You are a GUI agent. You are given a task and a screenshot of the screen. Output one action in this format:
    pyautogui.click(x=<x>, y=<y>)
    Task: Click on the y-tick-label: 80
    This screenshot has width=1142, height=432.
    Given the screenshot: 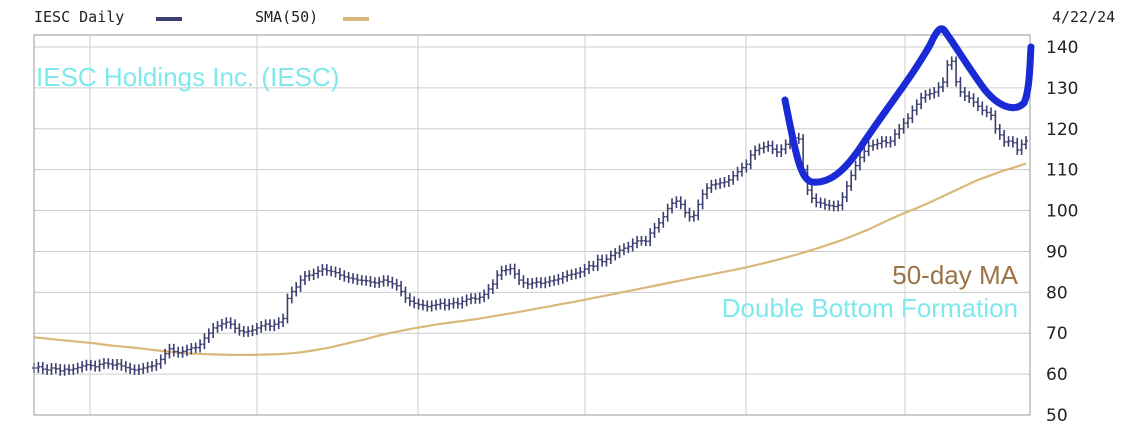 What is the action you would take?
    pyautogui.click(x=1057, y=293)
    